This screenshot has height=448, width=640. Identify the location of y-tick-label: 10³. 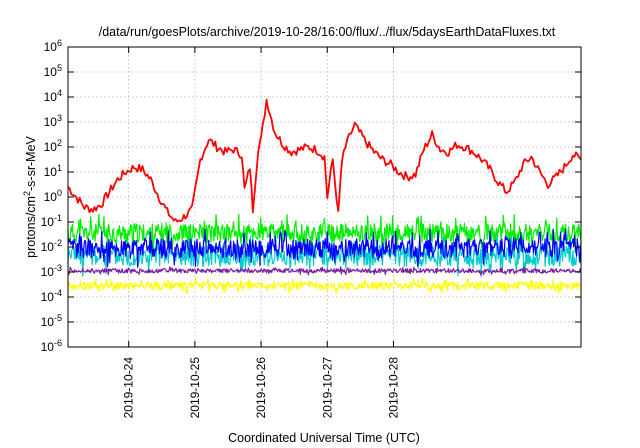
(53, 121).